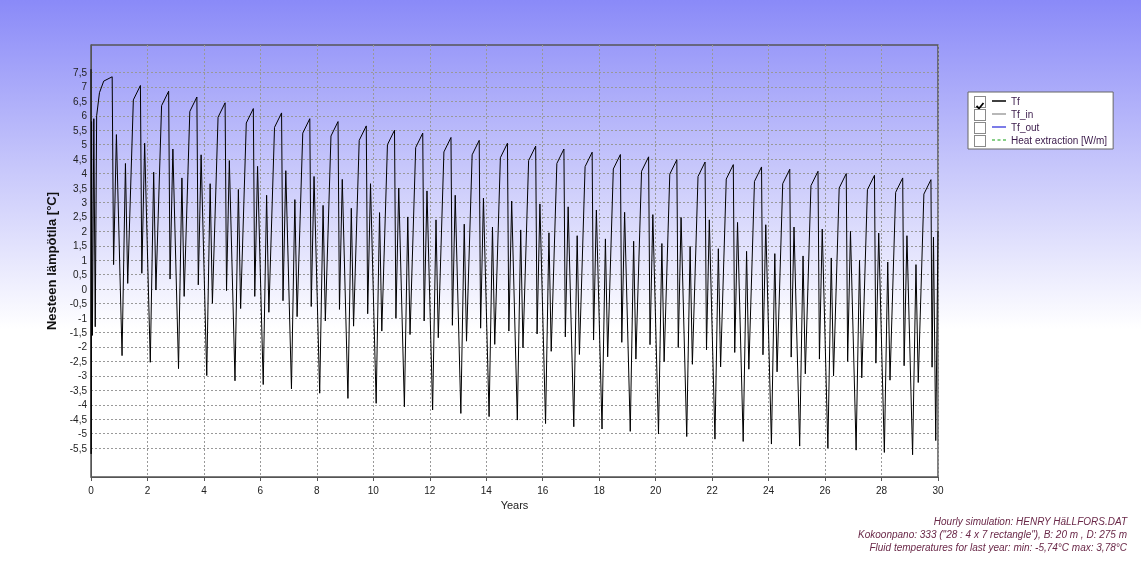 The width and height of the screenshot is (1141, 568). What do you see at coordinates (881, 490) in the screenshot?
I see `x-tick-label: 28` at bounding box center [881, 490].